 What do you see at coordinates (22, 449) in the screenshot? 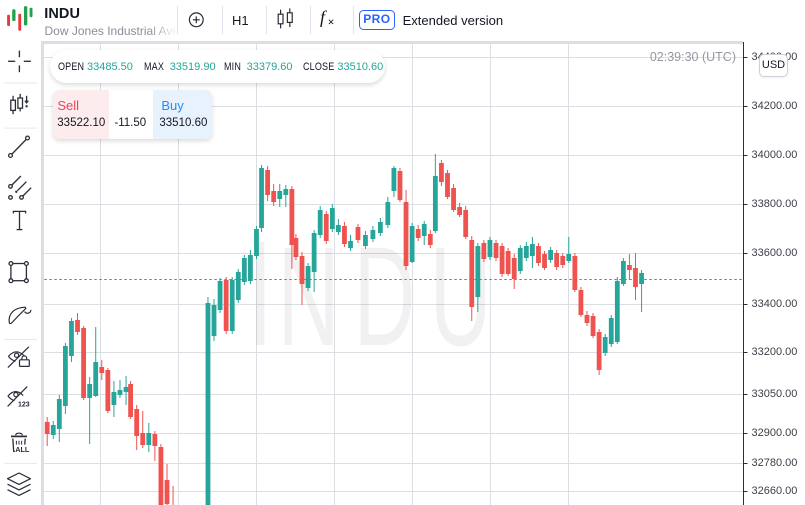
I see `svg-text: ALL` at bounding box center [22, 449].